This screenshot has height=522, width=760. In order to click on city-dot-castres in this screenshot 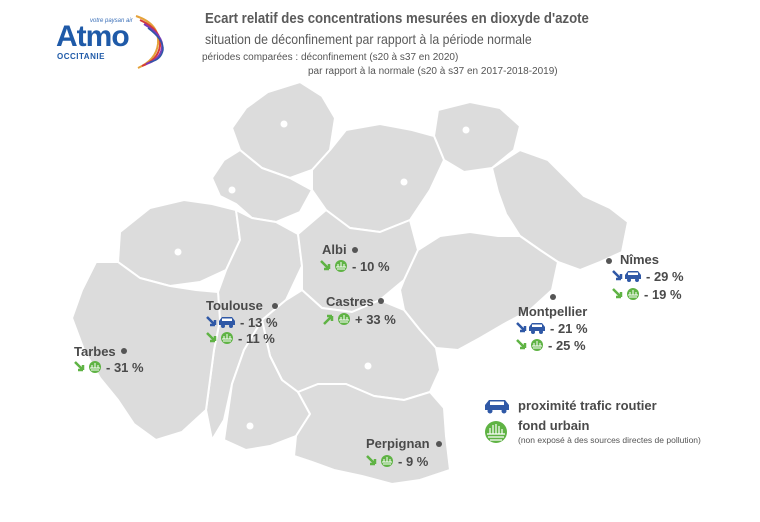, I will do `click(381, 301)`.